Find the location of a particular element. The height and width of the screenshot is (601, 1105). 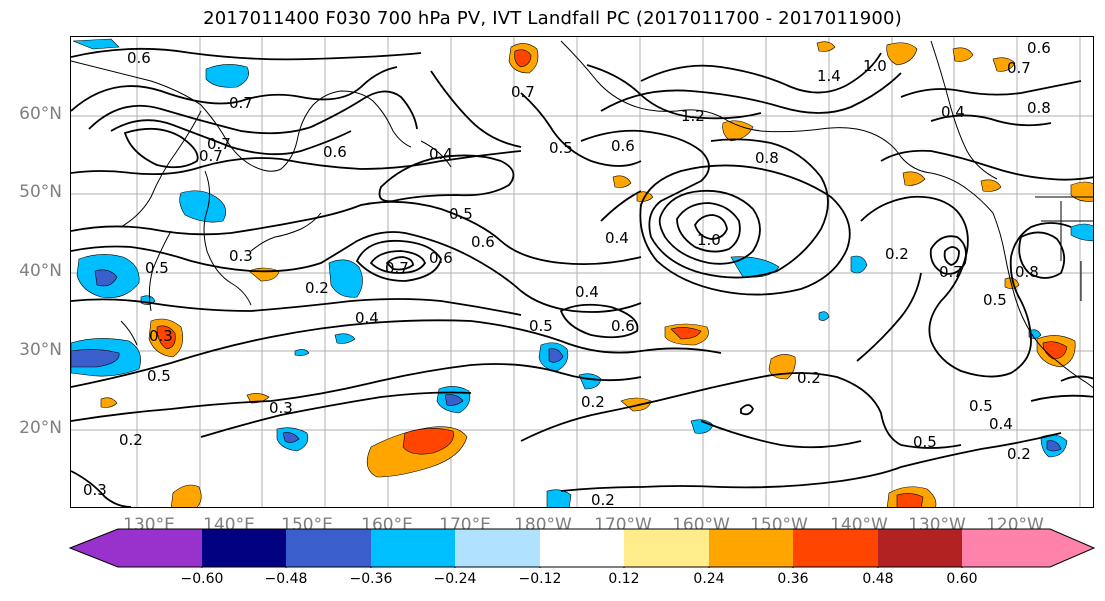

colorbar-tick-label: 0.24 is located at coordinates (709, 579).